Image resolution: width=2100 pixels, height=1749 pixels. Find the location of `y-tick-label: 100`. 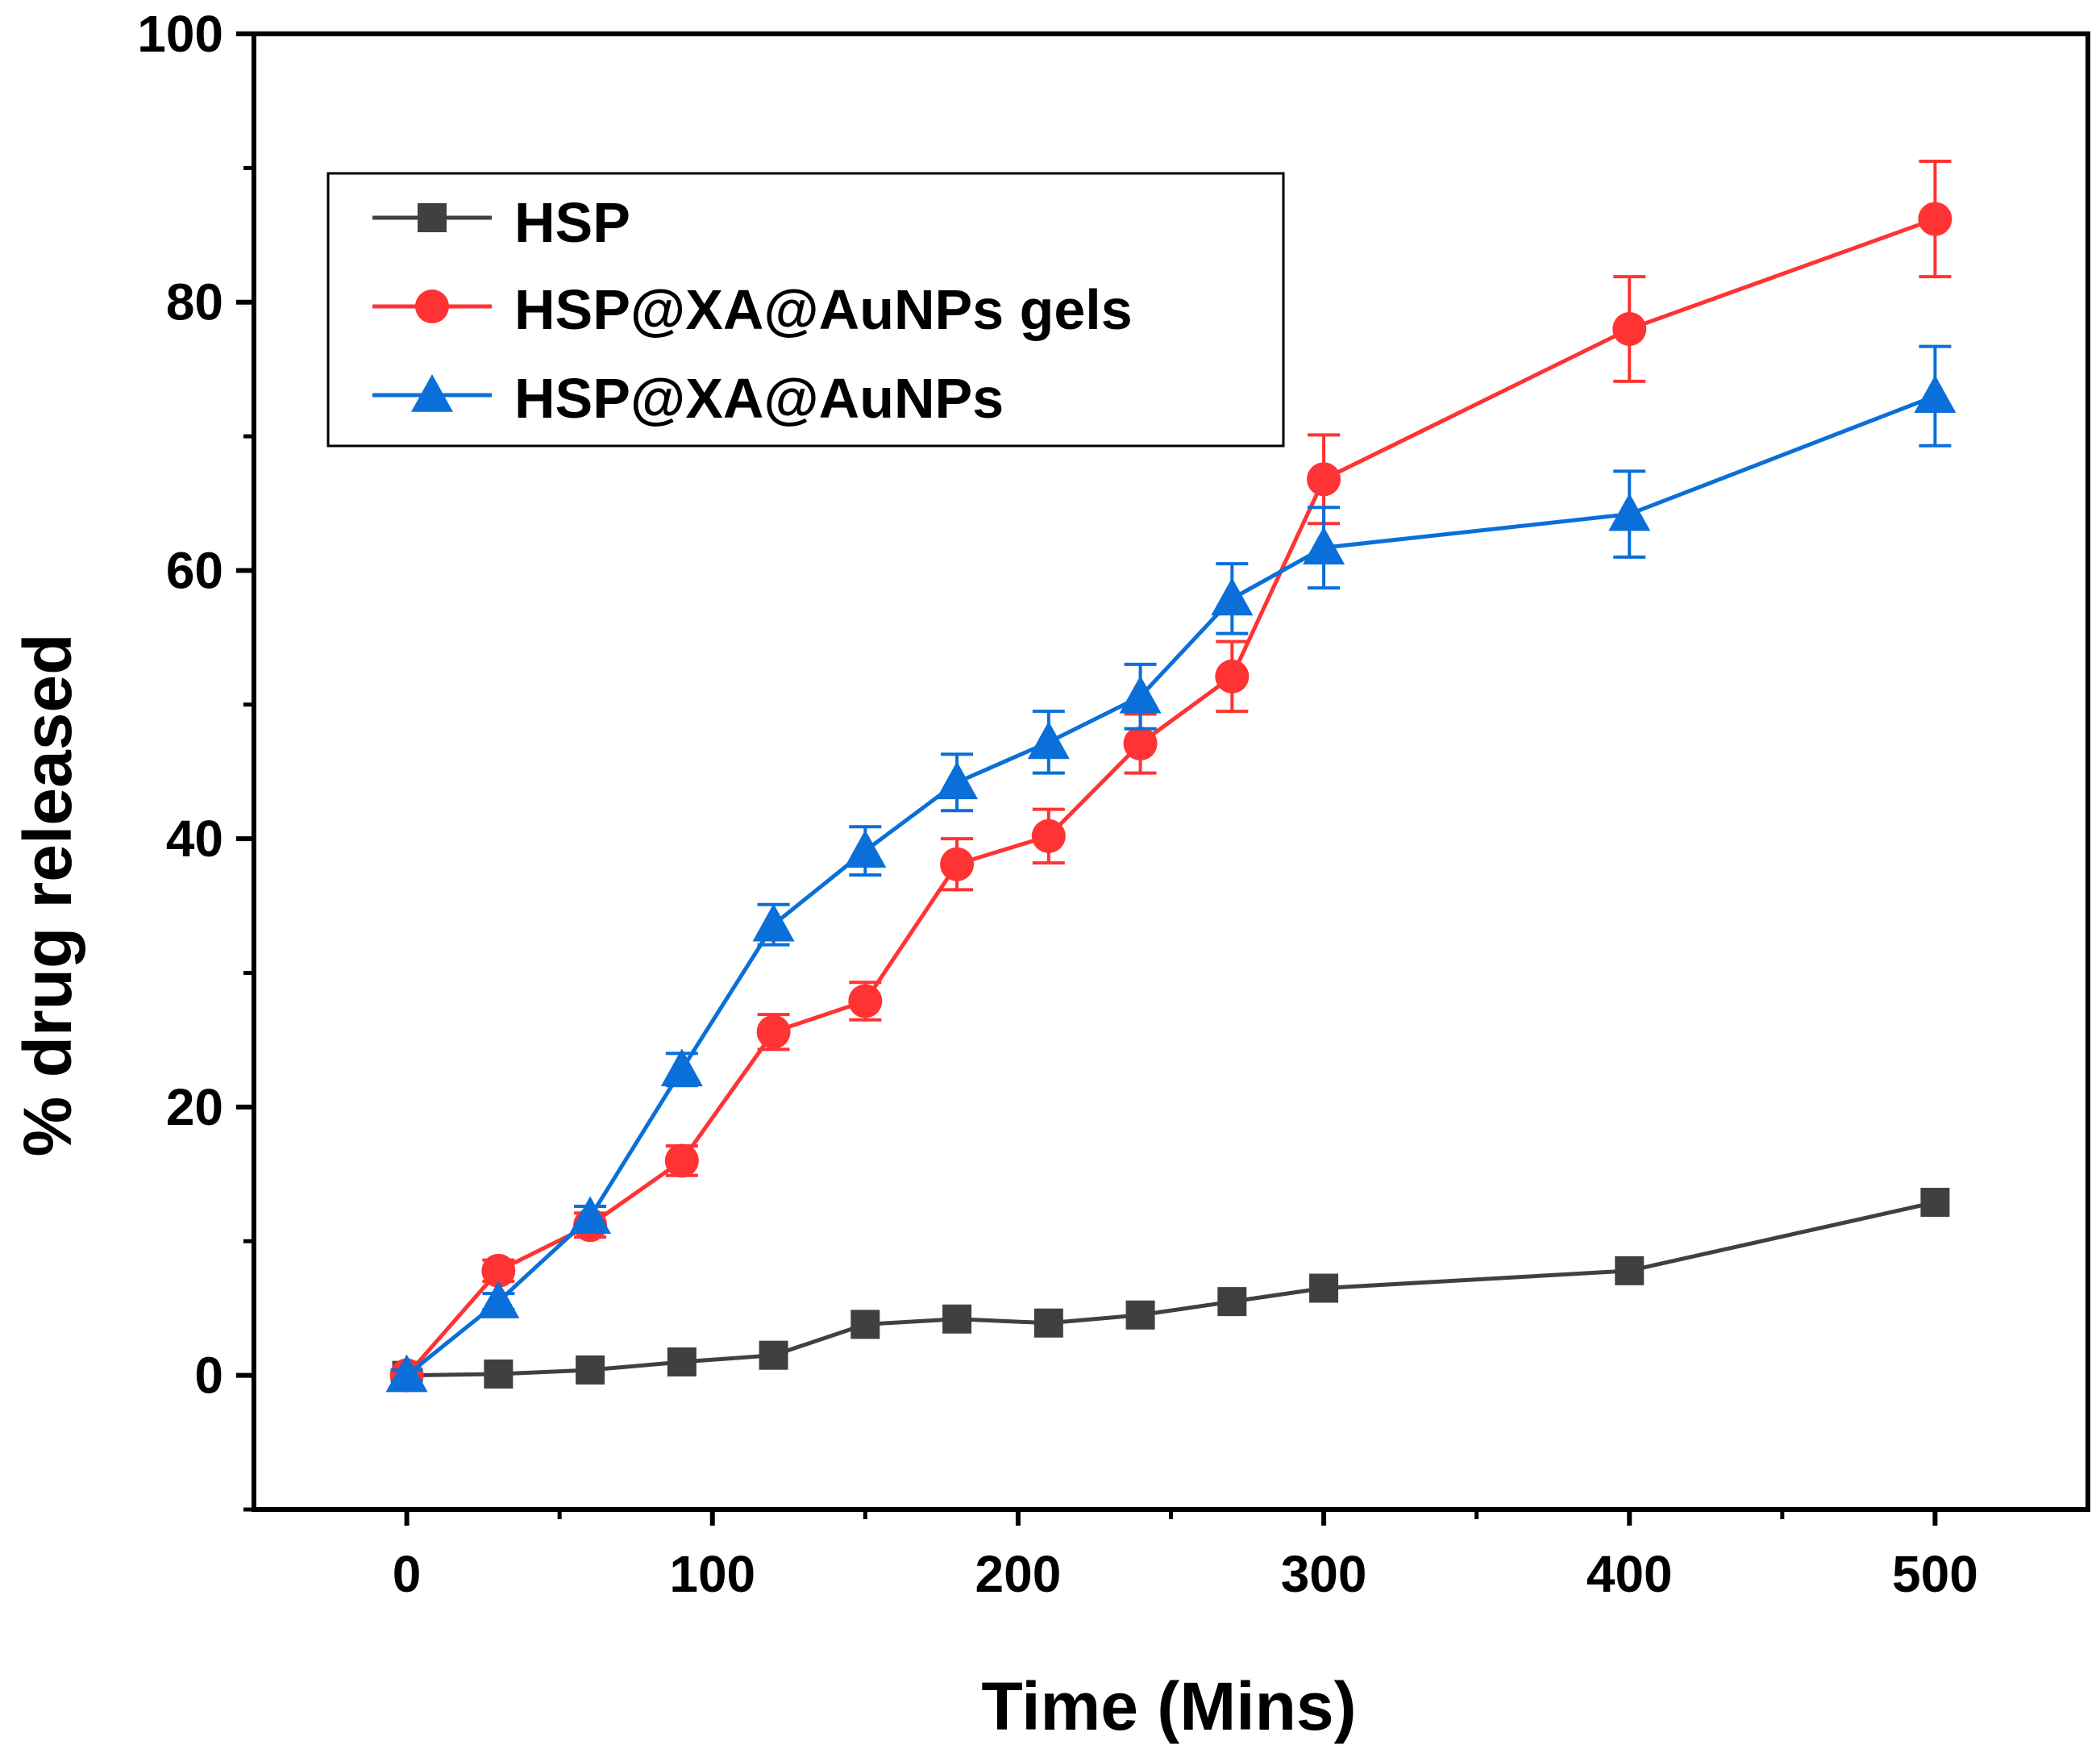

y-tick-label: 100 is located at coordinates (180, 34).